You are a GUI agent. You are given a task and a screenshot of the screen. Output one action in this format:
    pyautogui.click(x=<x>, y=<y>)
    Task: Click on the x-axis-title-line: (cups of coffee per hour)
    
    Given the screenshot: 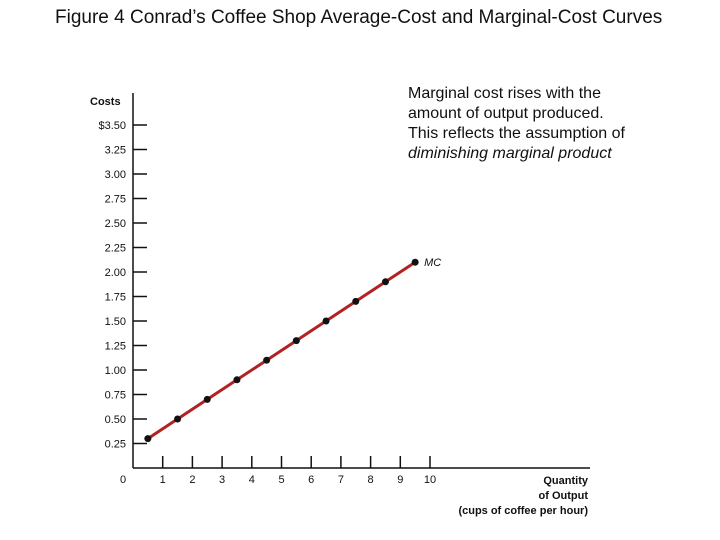 What is the action you would take?
    pyautogui.click(x=523, y=511)
    